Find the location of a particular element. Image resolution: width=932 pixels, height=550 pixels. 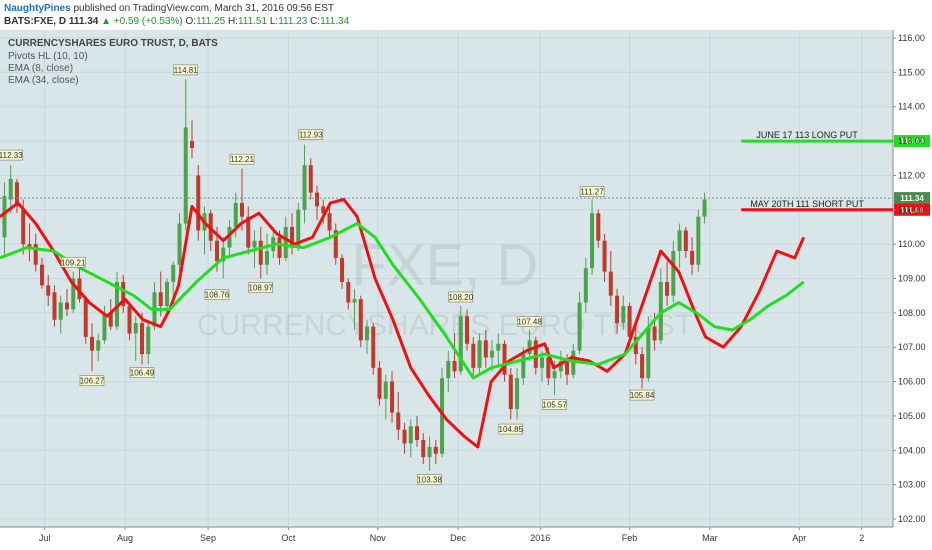

pivot-label: 107.48 is located at coordinates (529, 322).